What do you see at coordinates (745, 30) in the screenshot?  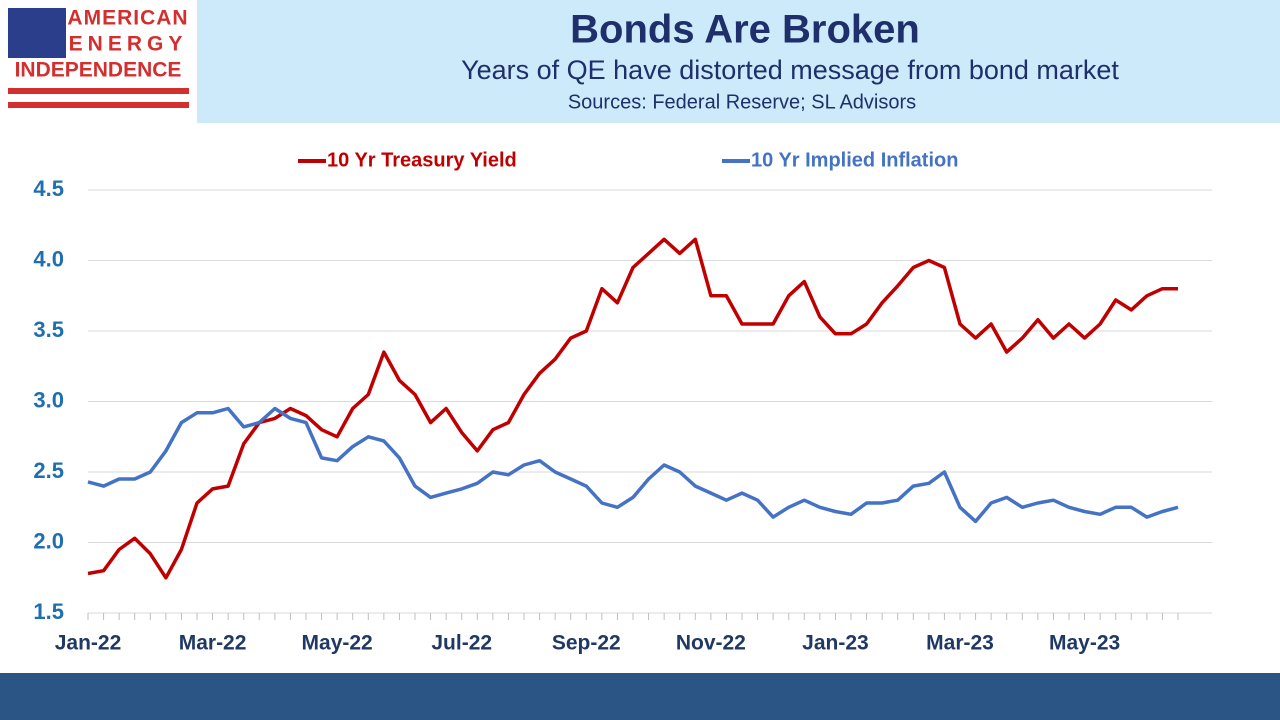 I see `chart-title: Bonds Are Broken` at bounding box center [745, 30].